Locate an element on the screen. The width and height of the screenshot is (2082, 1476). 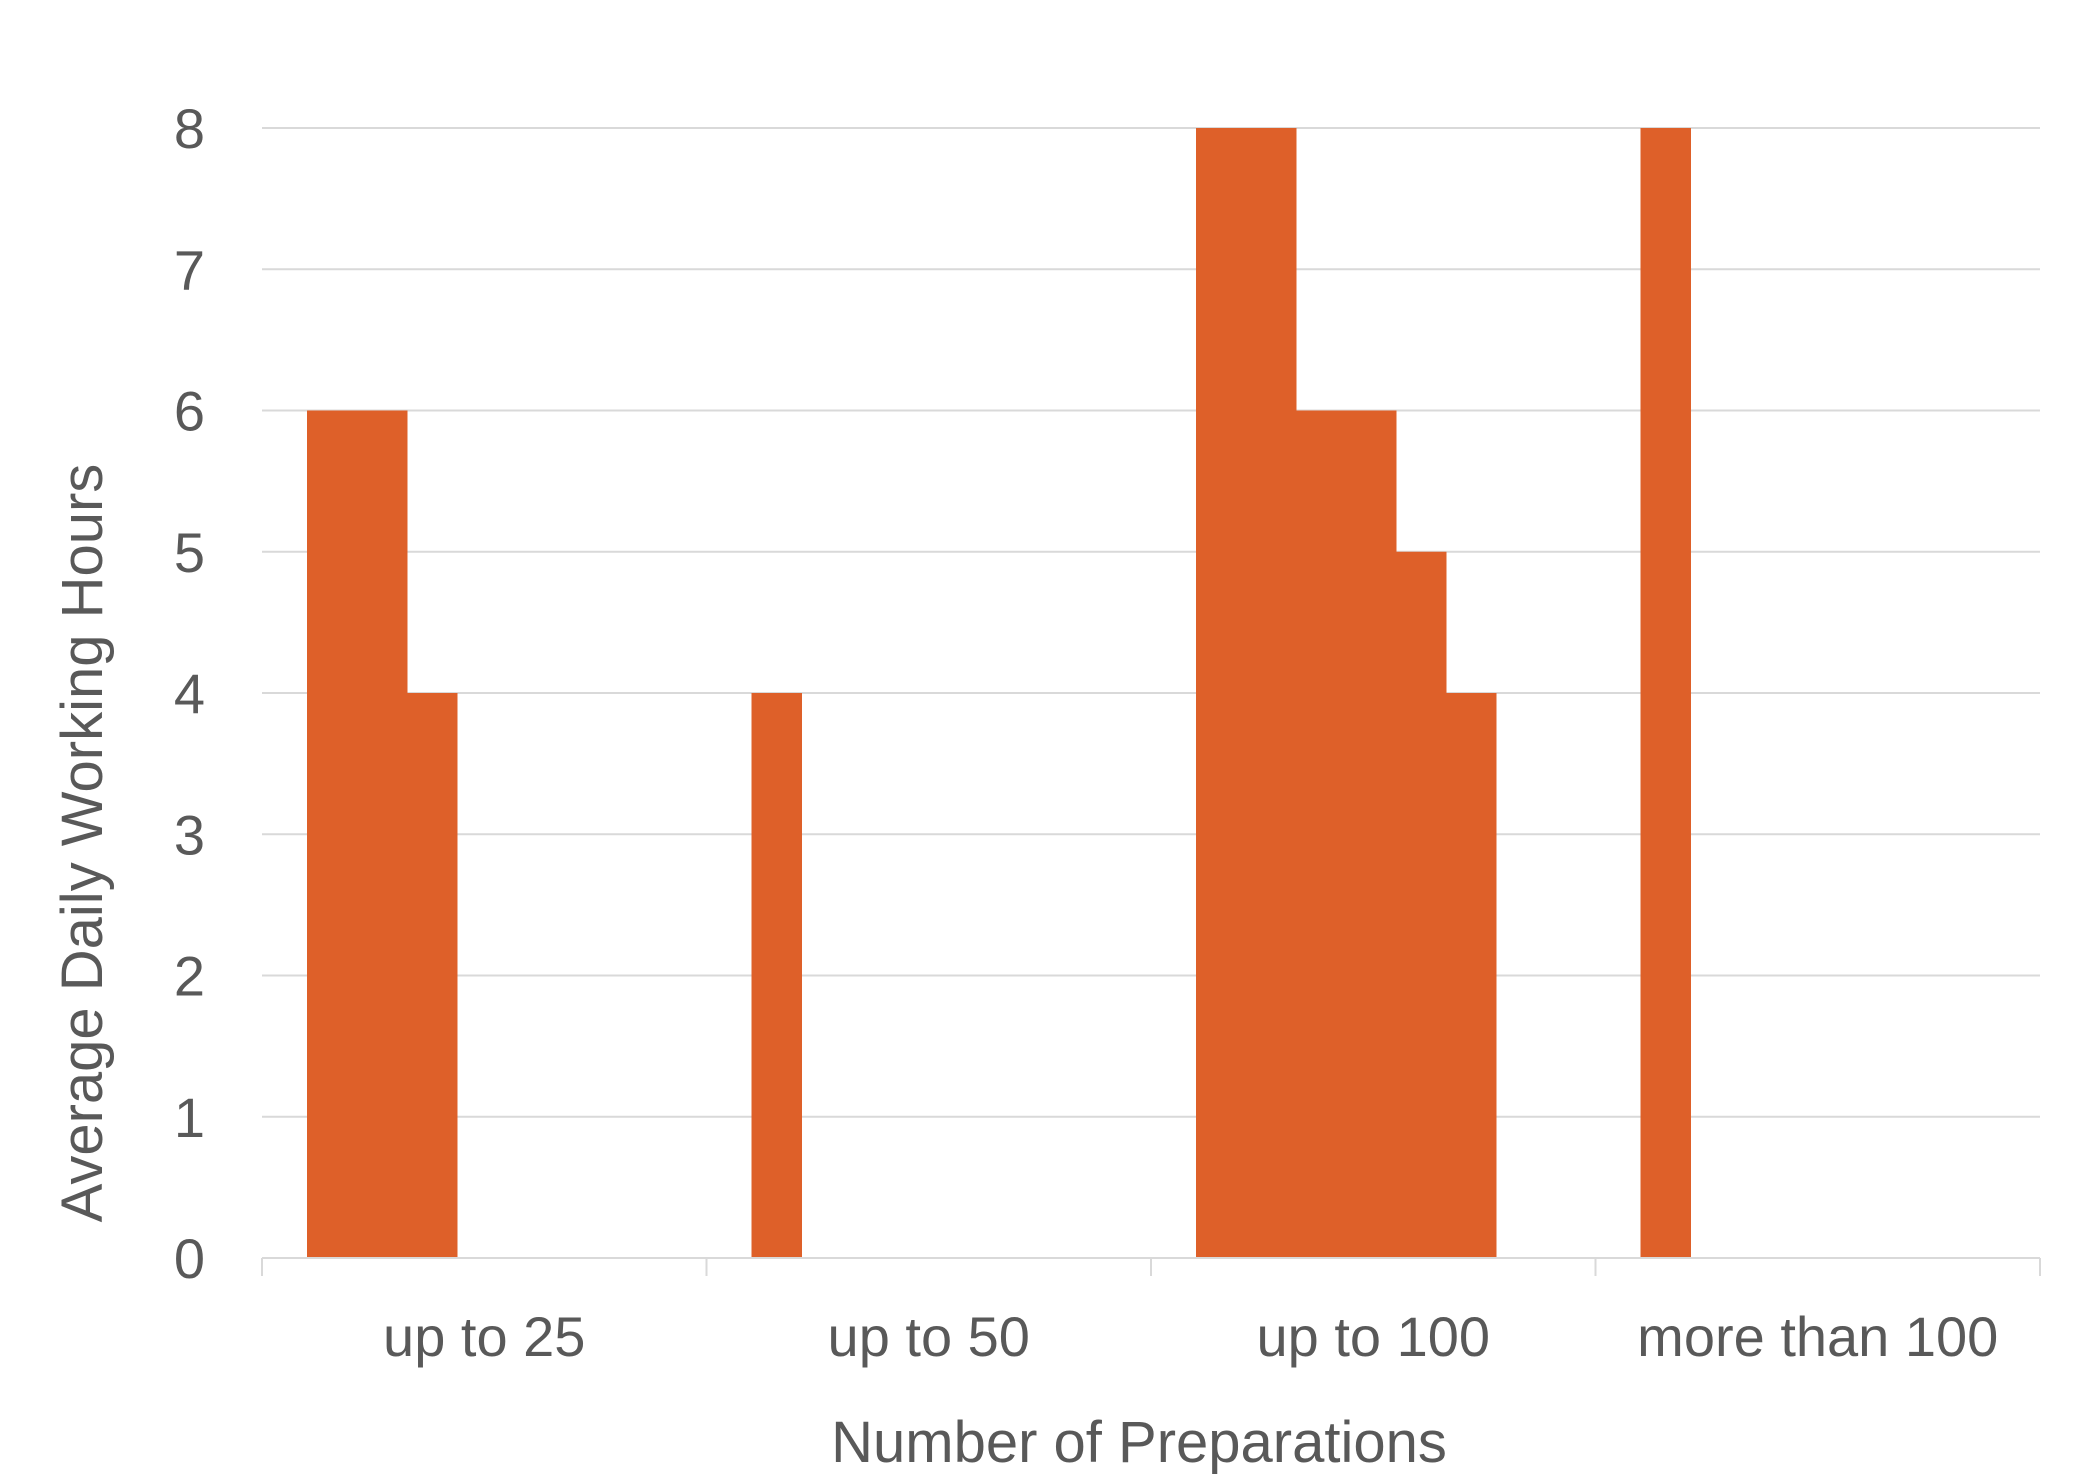
x-axis-title: Number of Preparations is located at coordinates (1139, 1442).